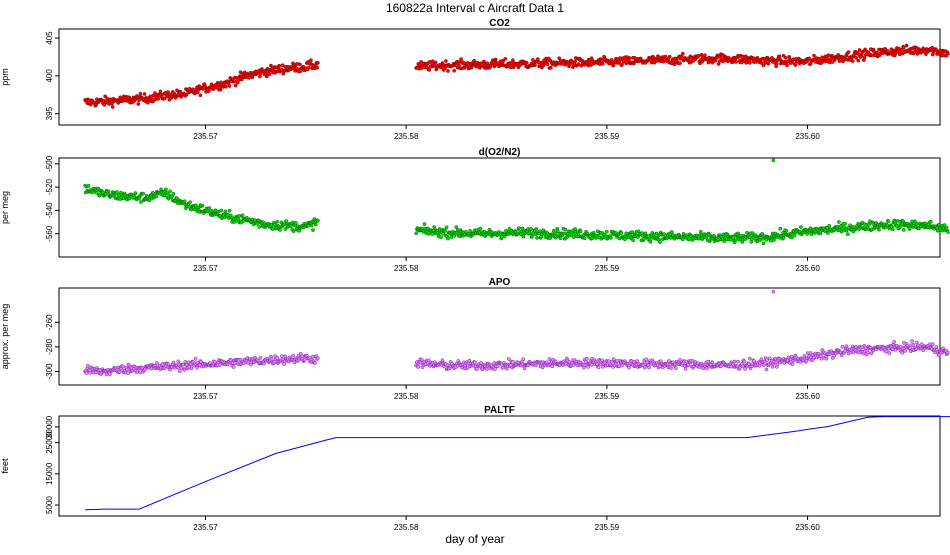 Image resolution: width=950 pixels, height=555 pixels. I want to click on x-axis-title: day of year, so click(474, 539).